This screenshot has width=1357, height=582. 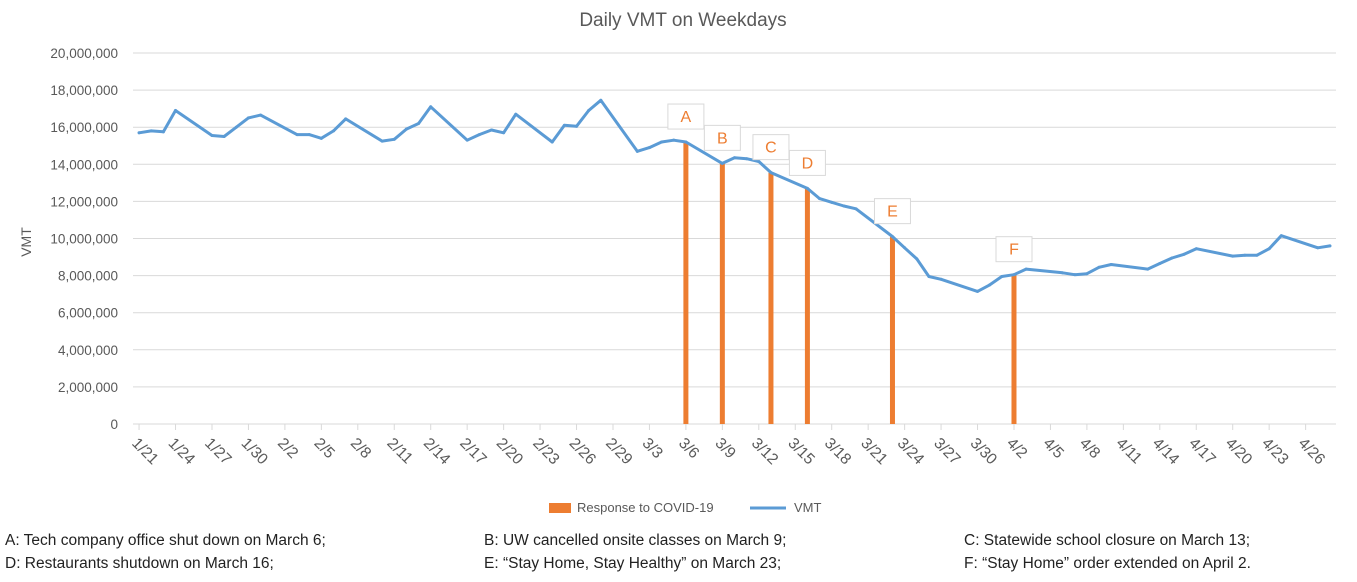 I want to click on x-tick-label: 3/27, so click(x=946, y=451).